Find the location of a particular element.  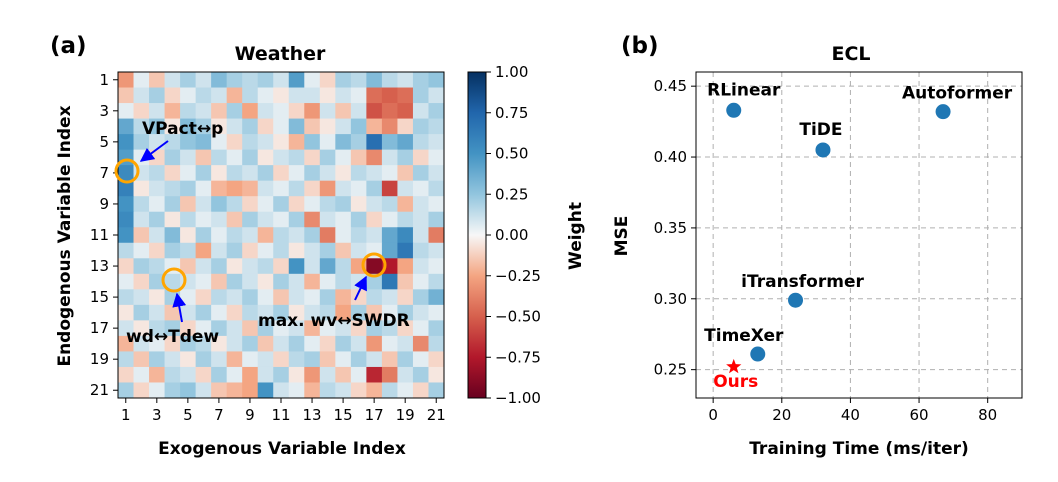

colorbar-tick-label: 0.75 is located at coordinates (511, 113).